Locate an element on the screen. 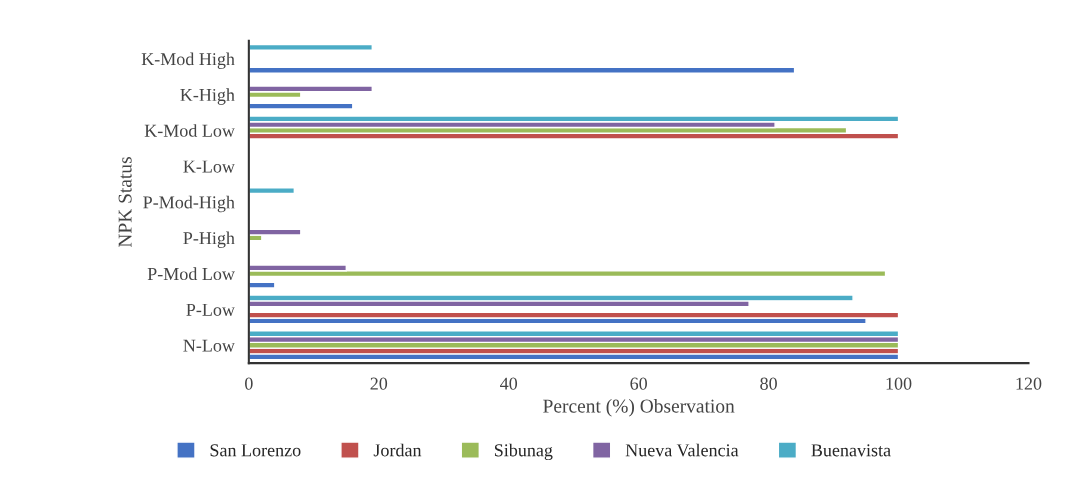 Image resolution: width=1068 pixels, height=481 pixels. legend-label: Nueva Valencia is located at coordinates (682, 450).